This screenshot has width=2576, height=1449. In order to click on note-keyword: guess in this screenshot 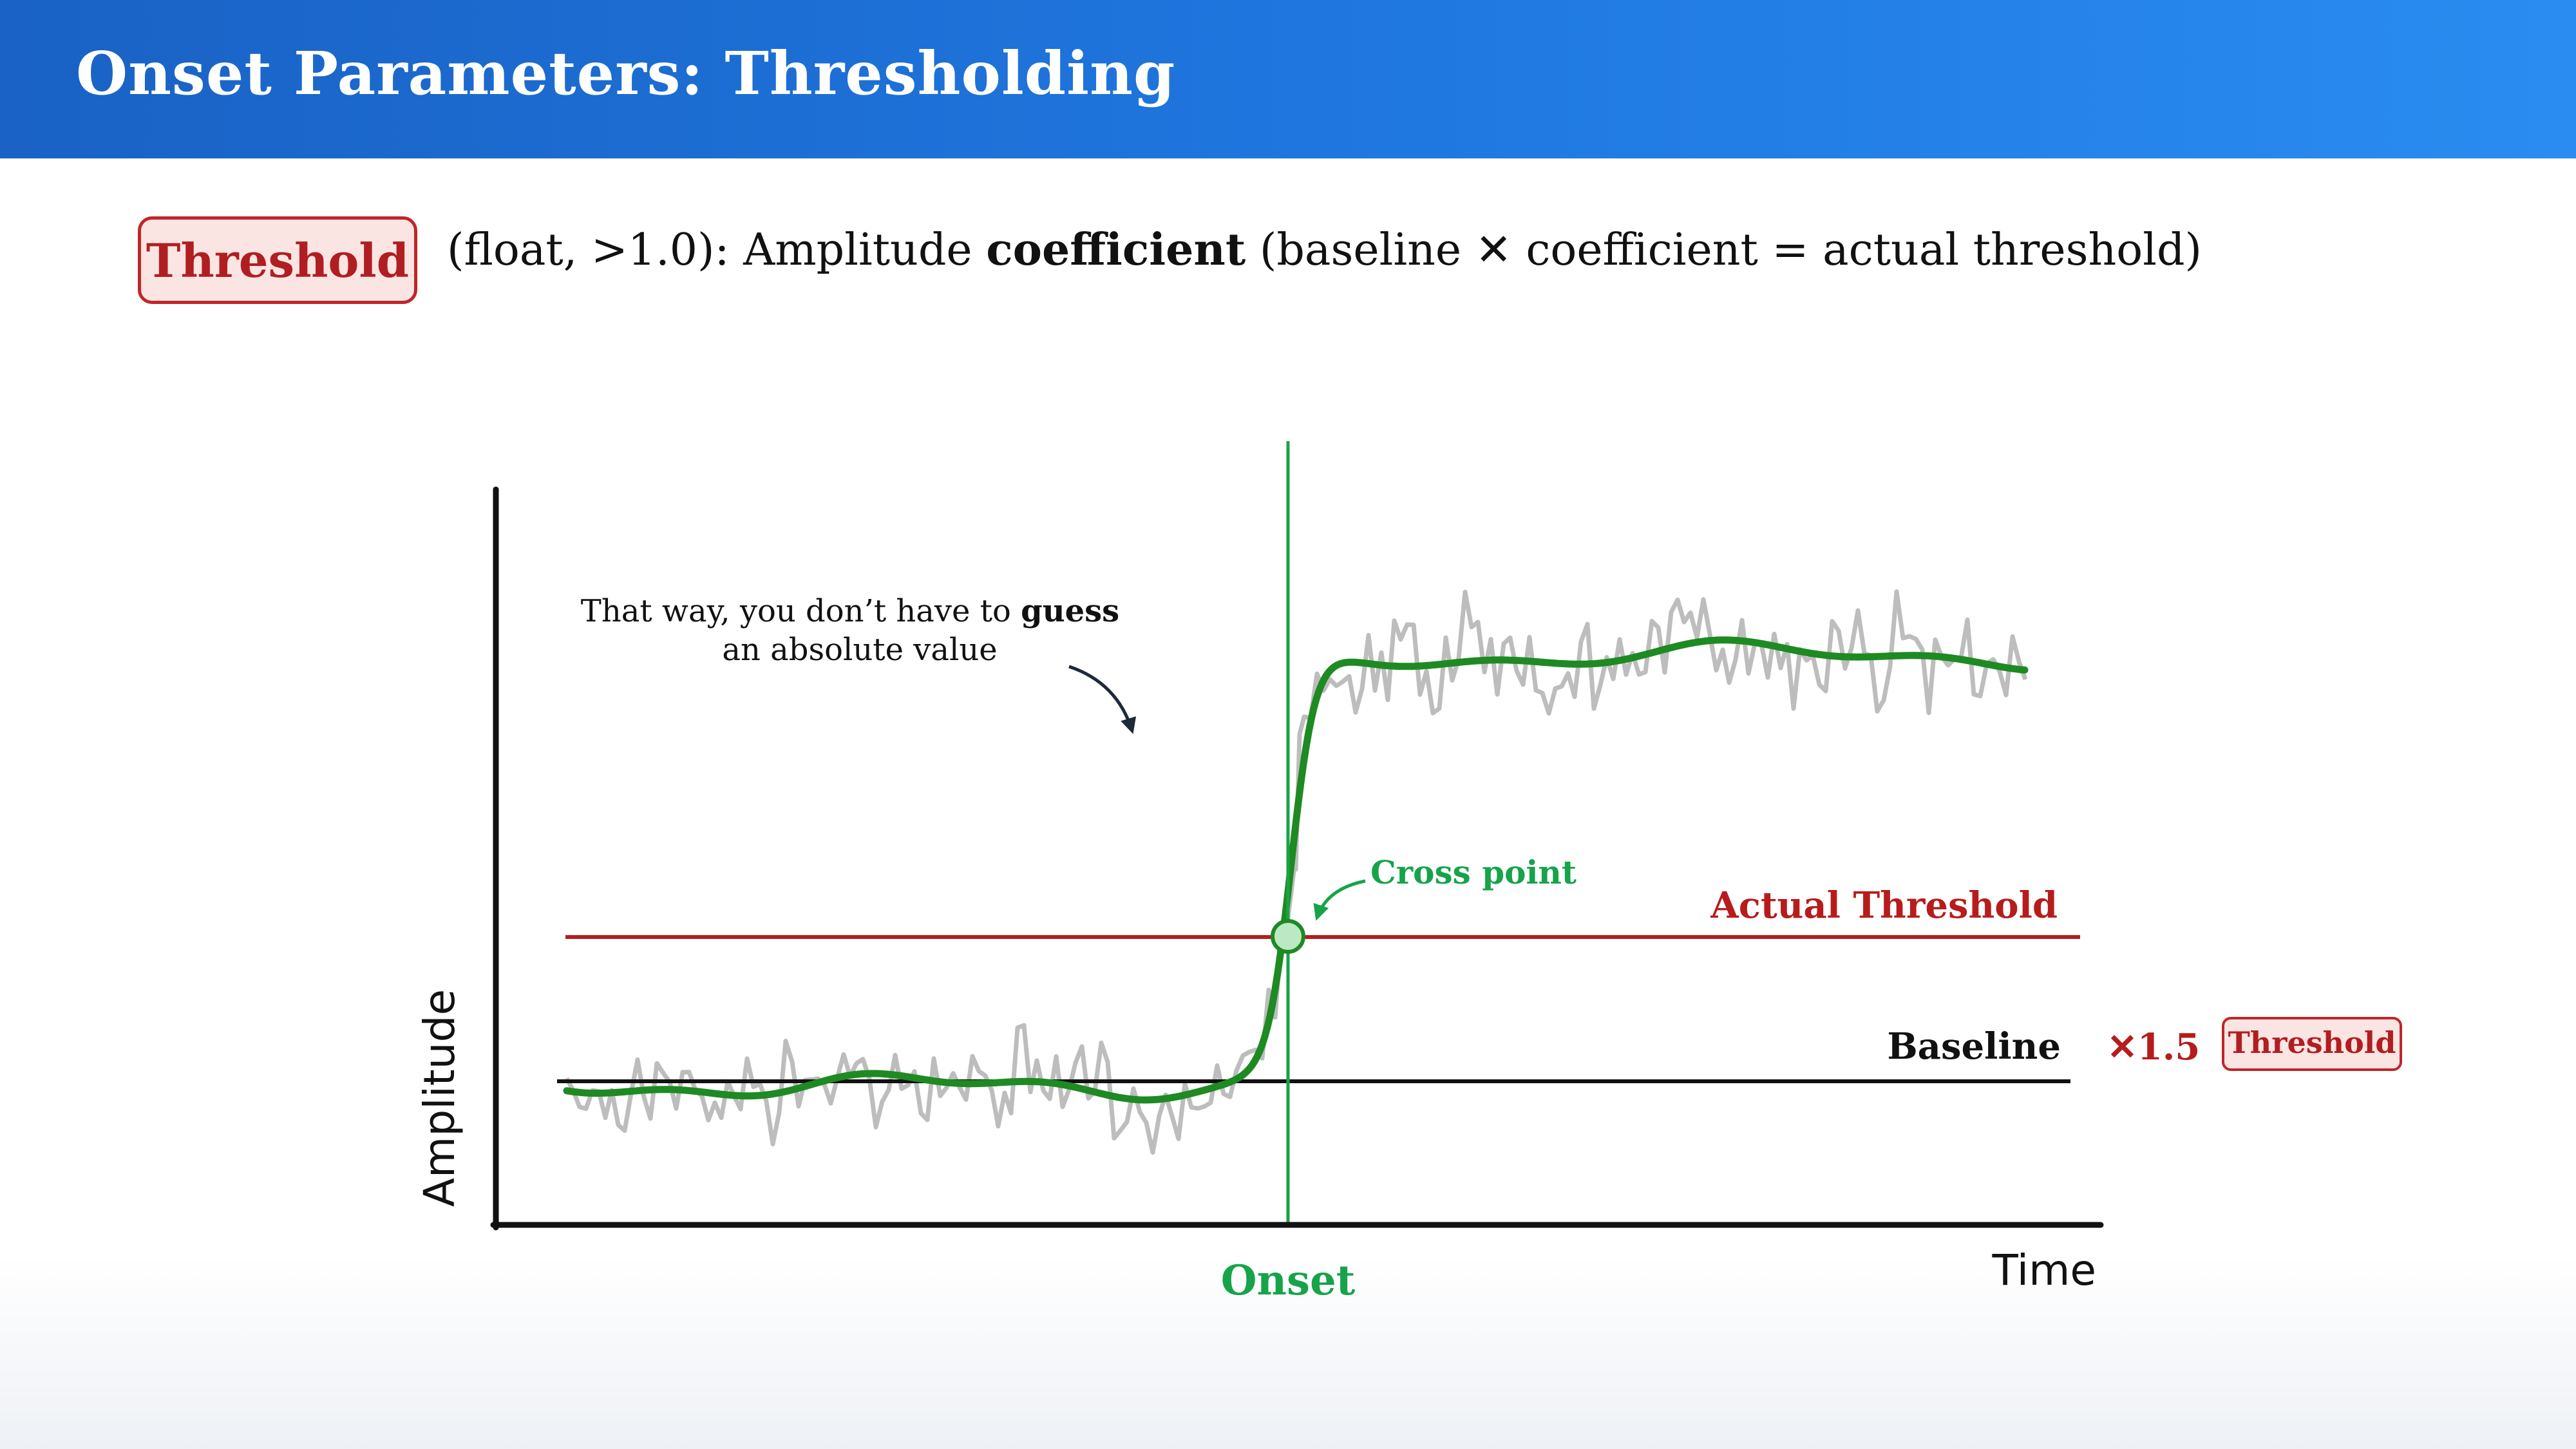, I will do `click(1070, 611)`.